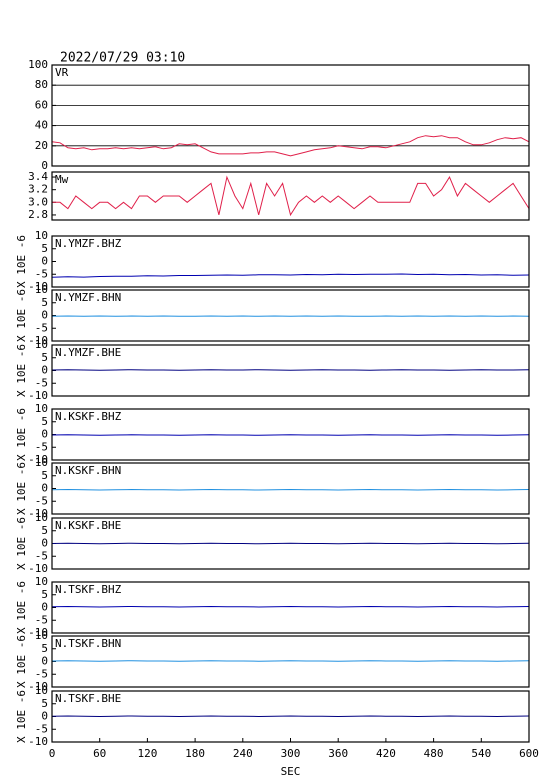 This screenshot has height=781, width=554. Describe the element at coordinates (88, 416) in the screenshot. I see `trace-label: N.KSKF.BHZ` at that location.